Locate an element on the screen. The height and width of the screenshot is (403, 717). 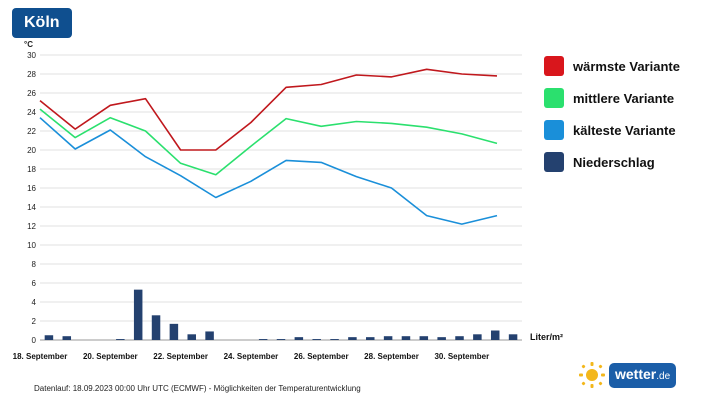
precip-unit-label: Liter/m² is located at coordinates (546, 337).